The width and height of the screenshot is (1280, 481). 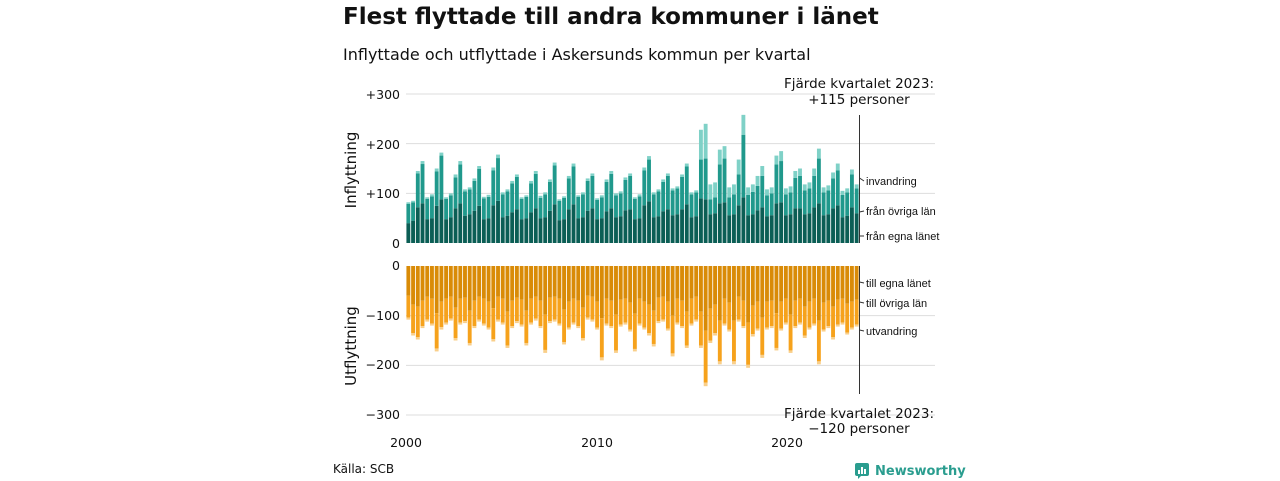 I want to click on y-tick-top-300: +300, so click(x=383, y=94).